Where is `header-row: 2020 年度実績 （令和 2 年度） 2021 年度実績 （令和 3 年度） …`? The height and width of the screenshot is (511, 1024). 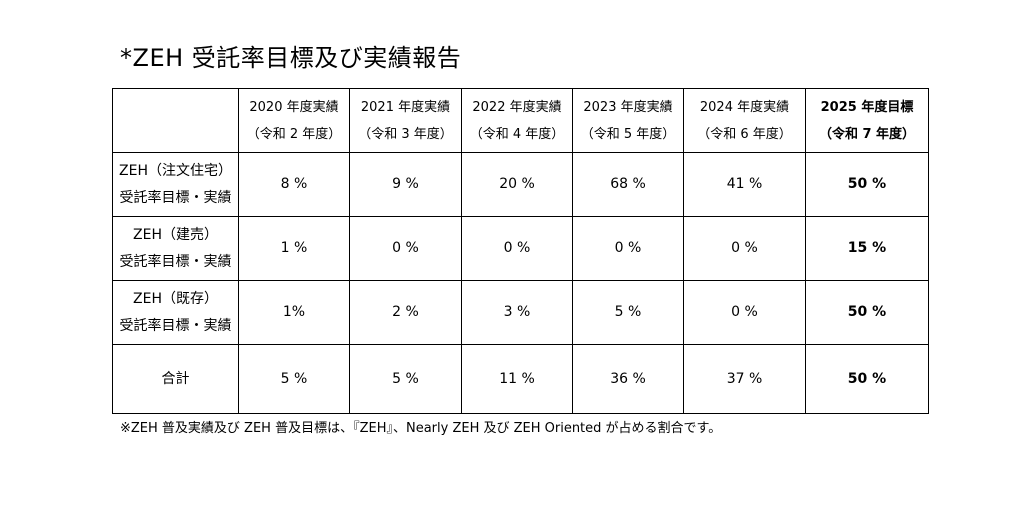
header-row: 2020 年度実績 （令和 2 年度） 2021 年度実績 （令和 3 年度） … is located at coordinates (520, 120).